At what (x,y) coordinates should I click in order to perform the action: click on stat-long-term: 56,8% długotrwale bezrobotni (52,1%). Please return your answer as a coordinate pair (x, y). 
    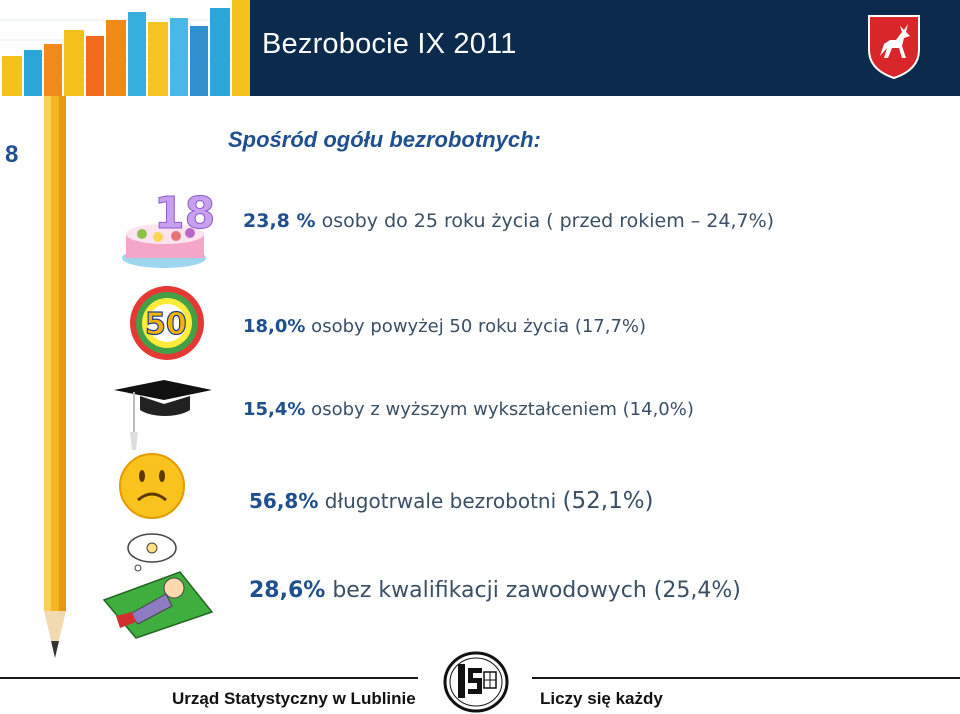
    Looking at the image, I should click on (451, 501).